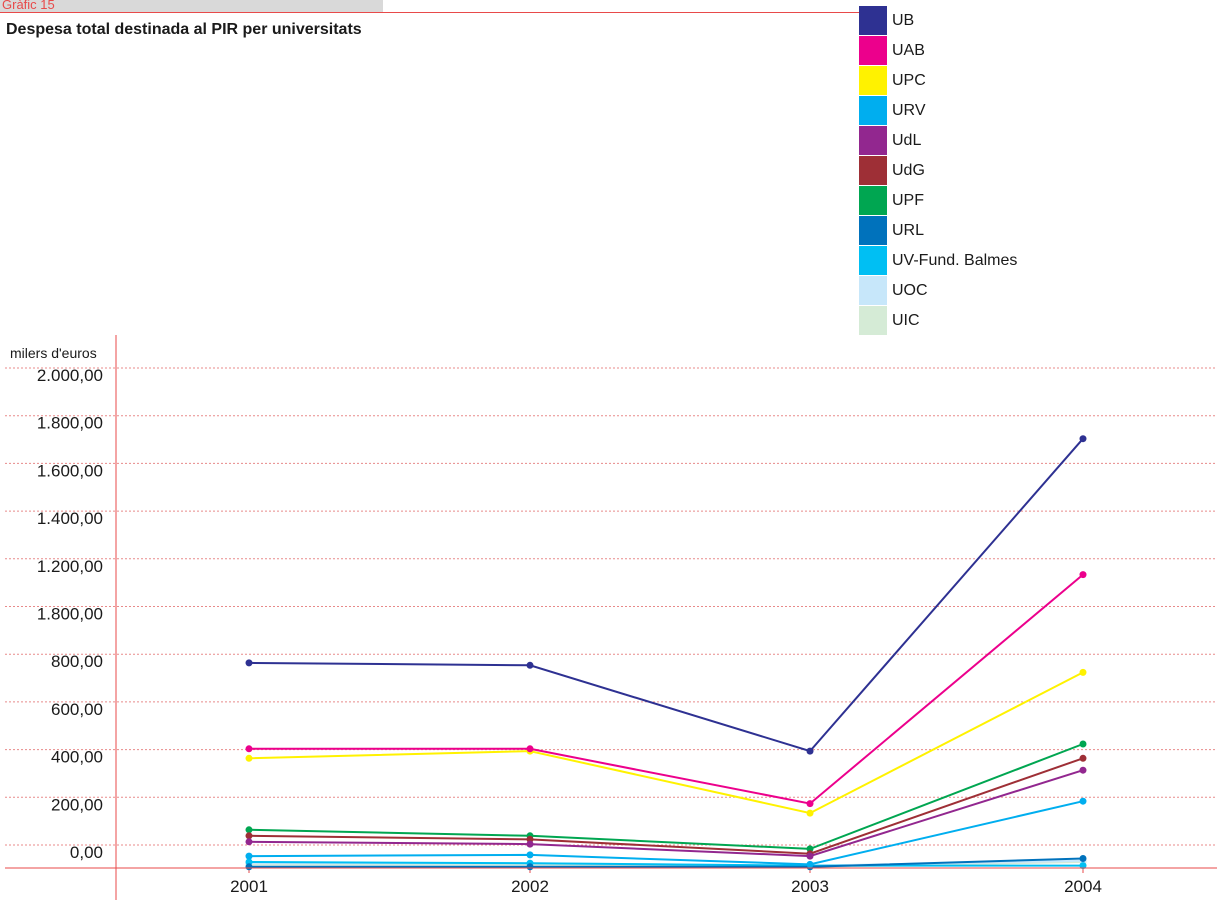  I want to click on y-axis-label: milers d'euros, so click(53, 353).